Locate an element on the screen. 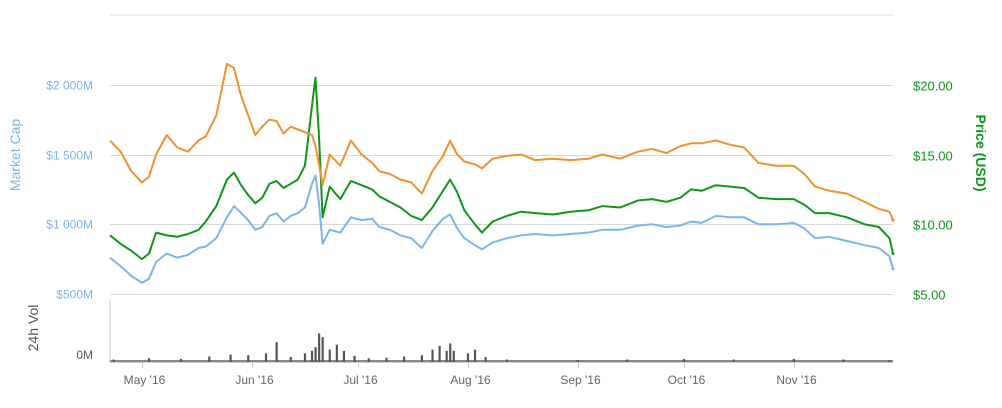  right-axis-title: Price (USD) is located at coordinates (981, 152).